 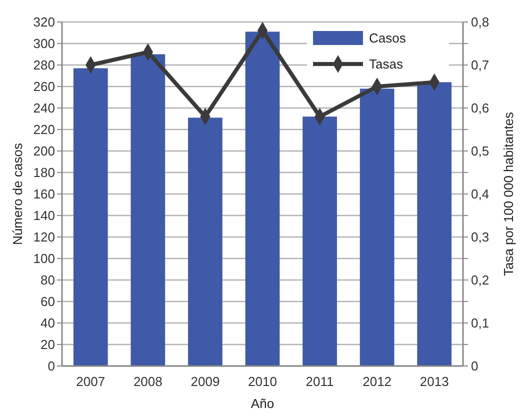 What do you see at coordinates (44, 130) in the screenshot?
I see `y-tick-label: 220` at bounding box center [44, 130].